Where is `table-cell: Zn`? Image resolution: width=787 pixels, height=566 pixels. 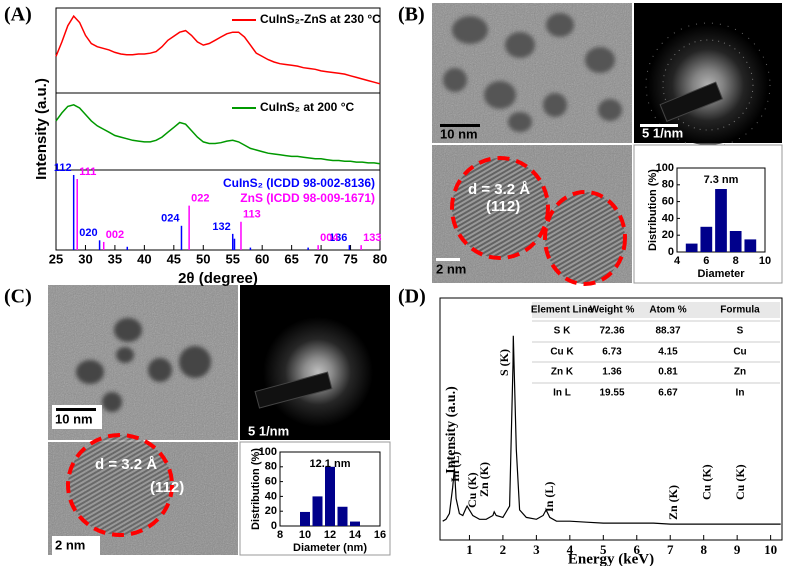 table-cell: Zn is located at coordinates (740, 372).